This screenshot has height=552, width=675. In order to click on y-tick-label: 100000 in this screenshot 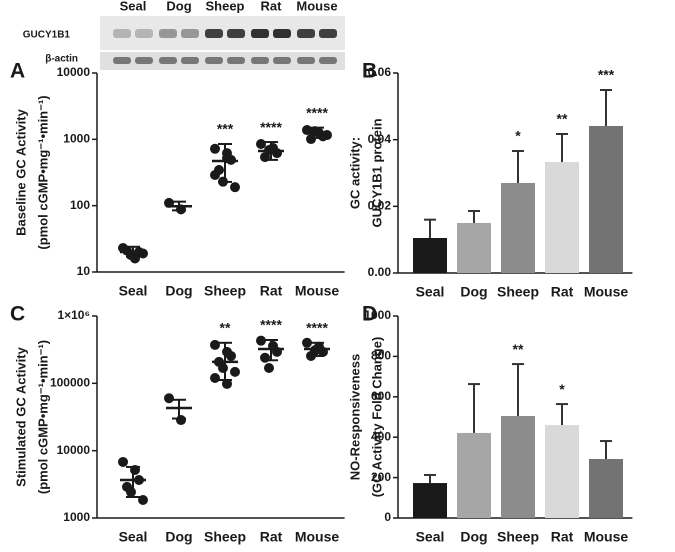, I will do `click(70, 383)`.